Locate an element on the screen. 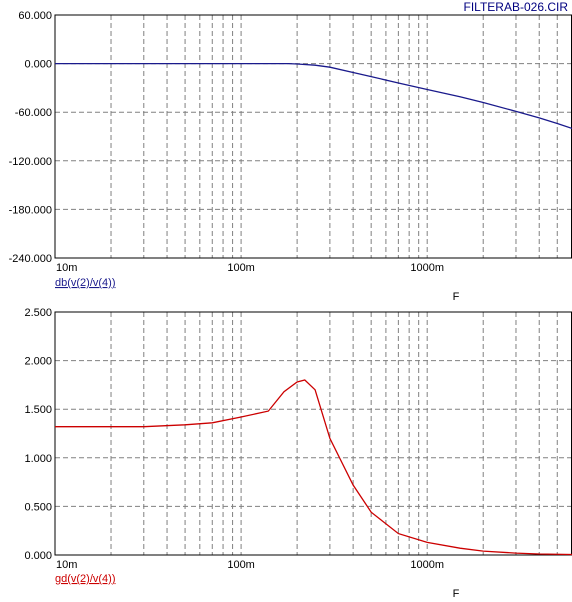  series-label: db(v(2)/v(4)) is located at coordinates (85, 283).